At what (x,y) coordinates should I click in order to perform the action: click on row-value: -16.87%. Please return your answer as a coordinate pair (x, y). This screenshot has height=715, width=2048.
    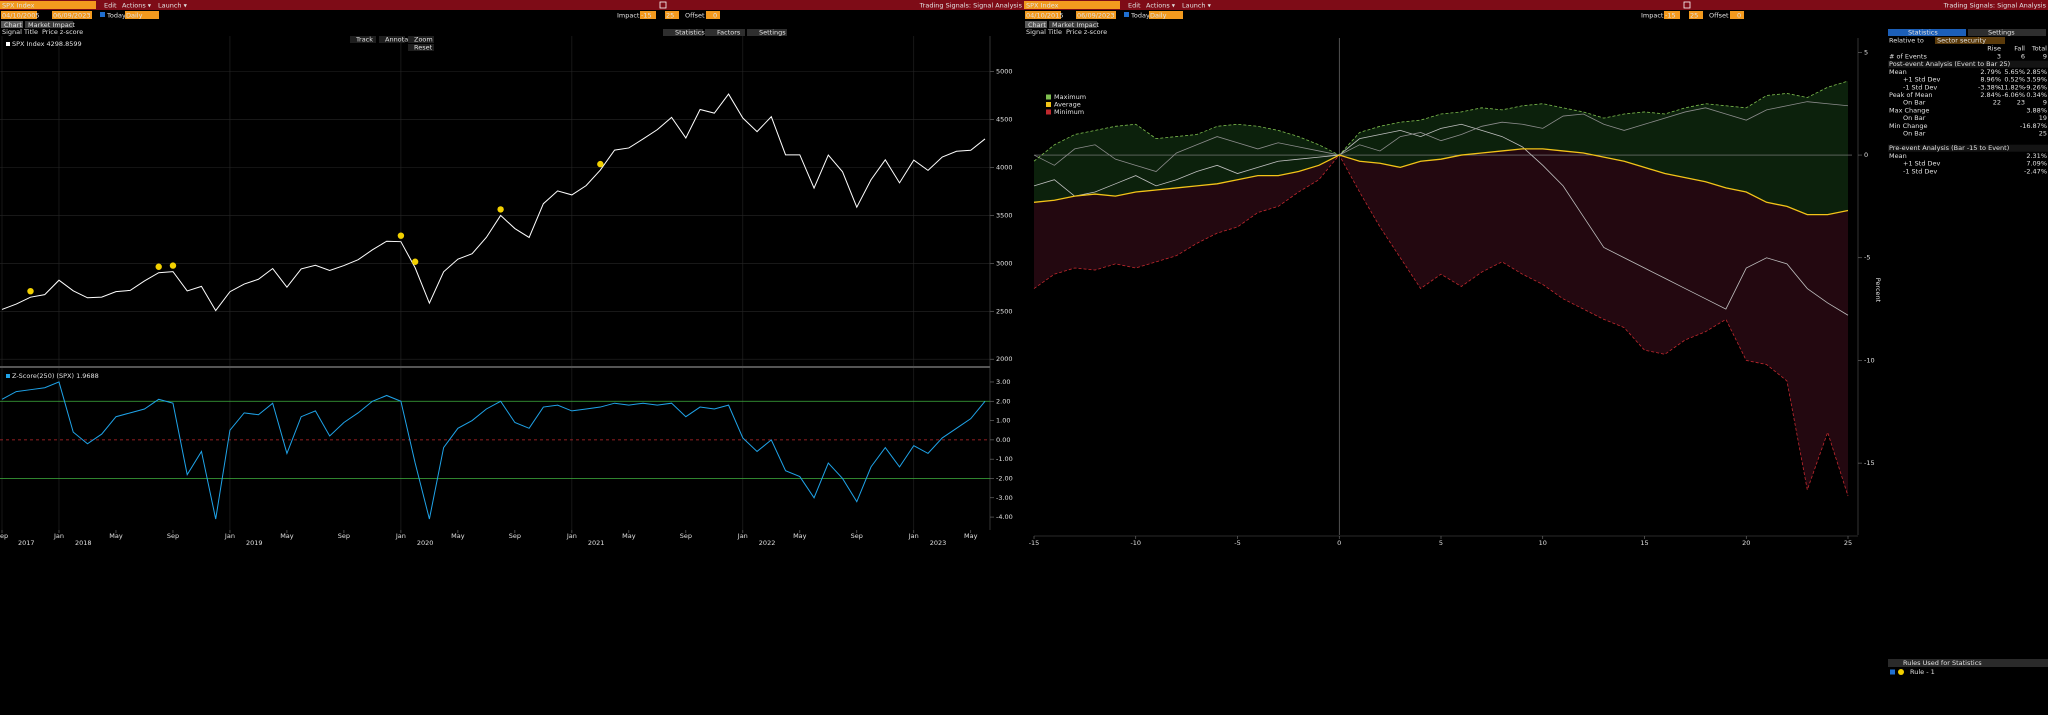
    Looking at the image, I should click on (2033, 126).